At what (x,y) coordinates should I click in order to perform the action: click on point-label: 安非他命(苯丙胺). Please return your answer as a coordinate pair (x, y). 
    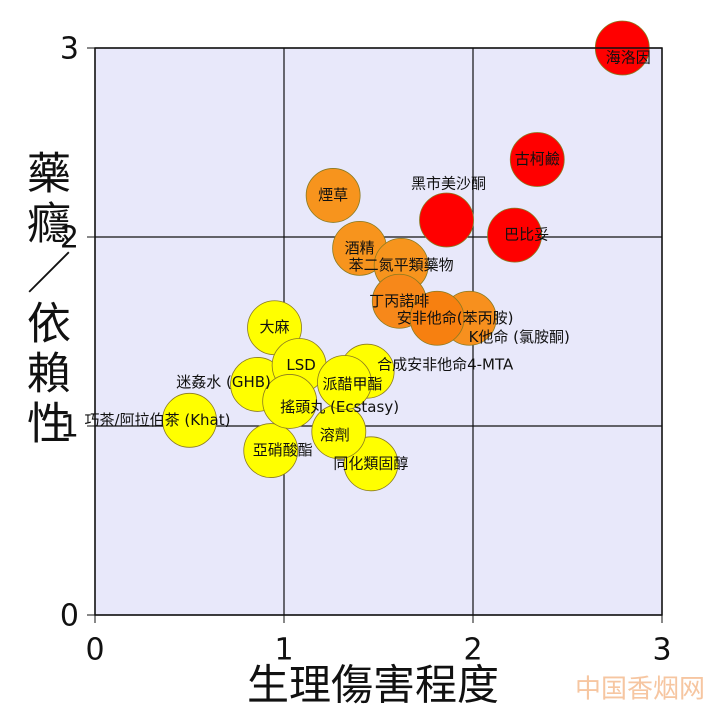
    Looking at the image, I should click on (455, 318).